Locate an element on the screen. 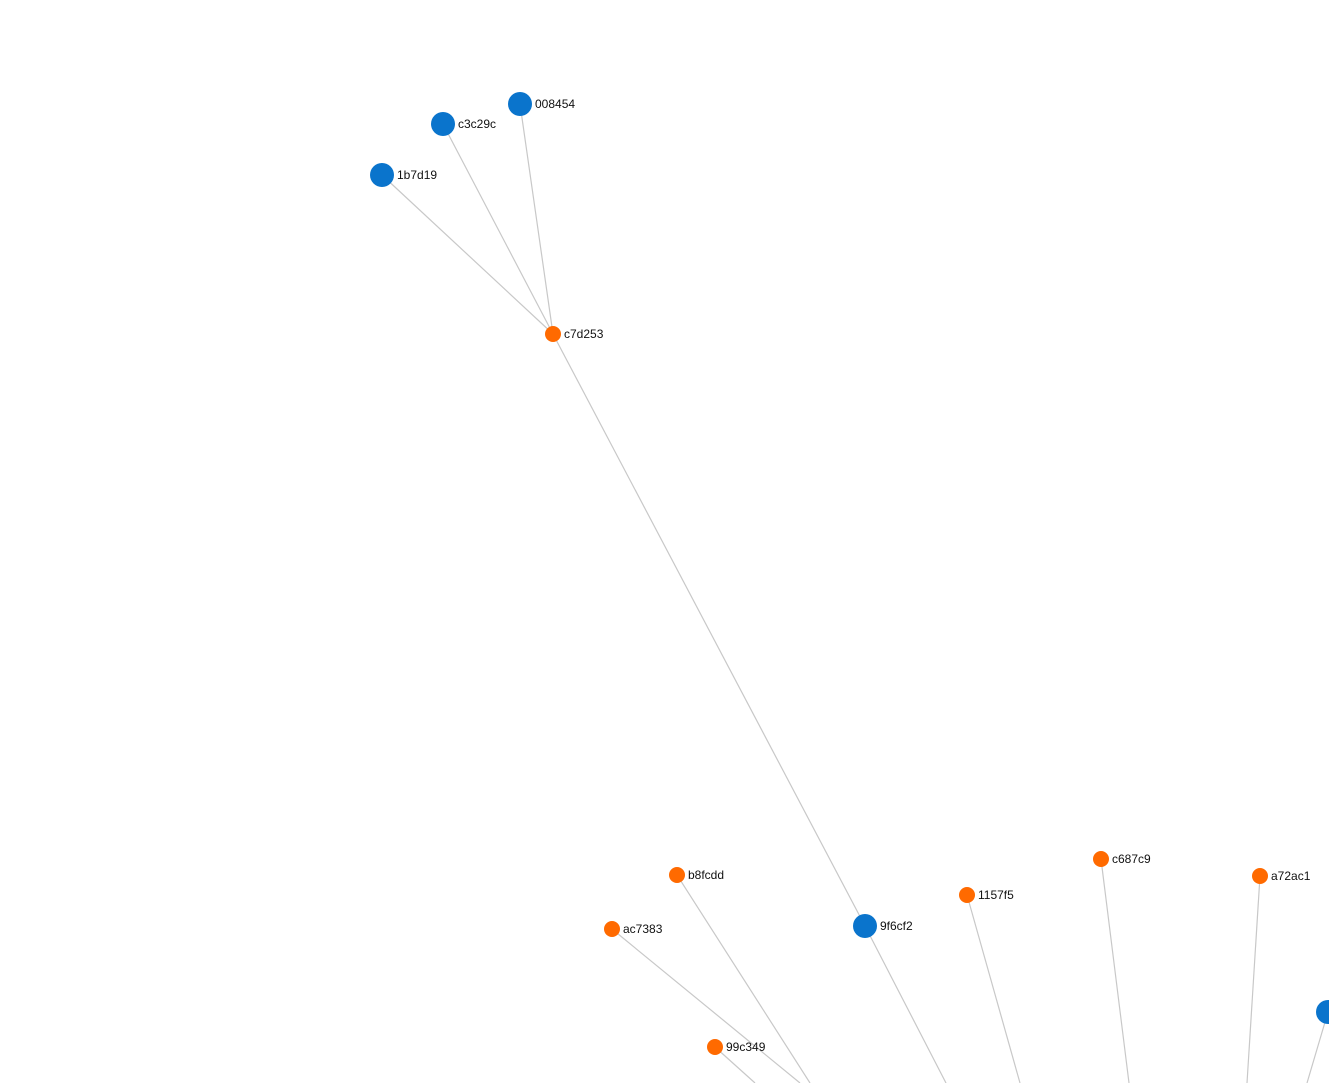 The image size is (1329, 1083). node-label-a72ac1: a72ac1 is located at coordinates (1291, 876).